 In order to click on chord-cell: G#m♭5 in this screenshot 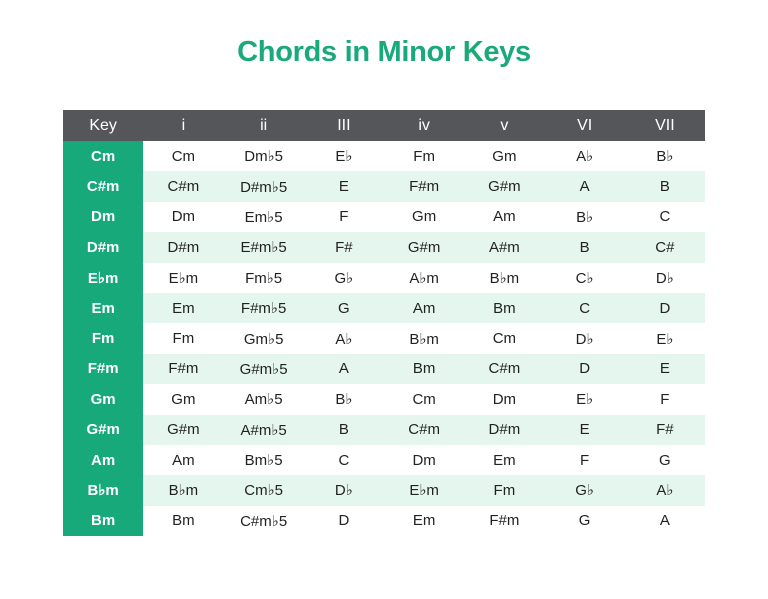, I will do `click(263, 369)`.